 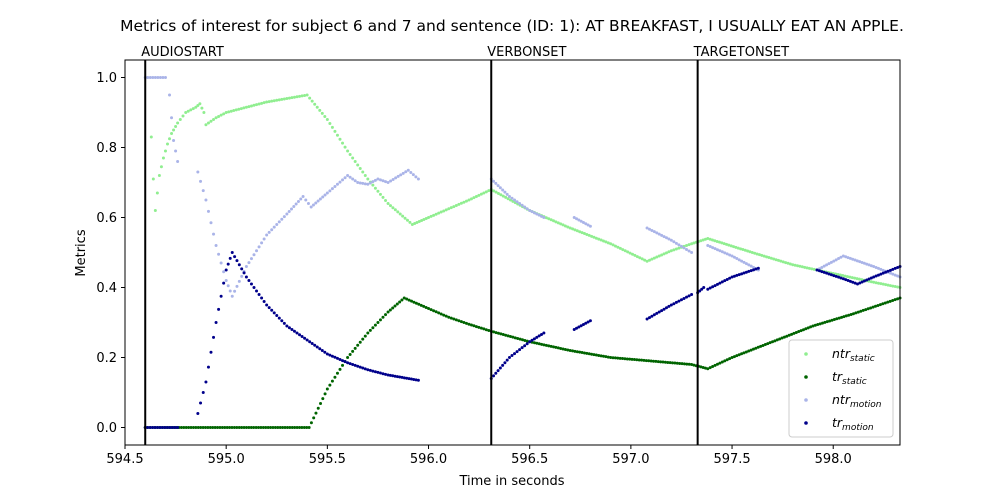 What do you see at coordinates (106, 358) in the screenshot?
I see `y-tick-label: 0.2` at bounding box center [106, 358].